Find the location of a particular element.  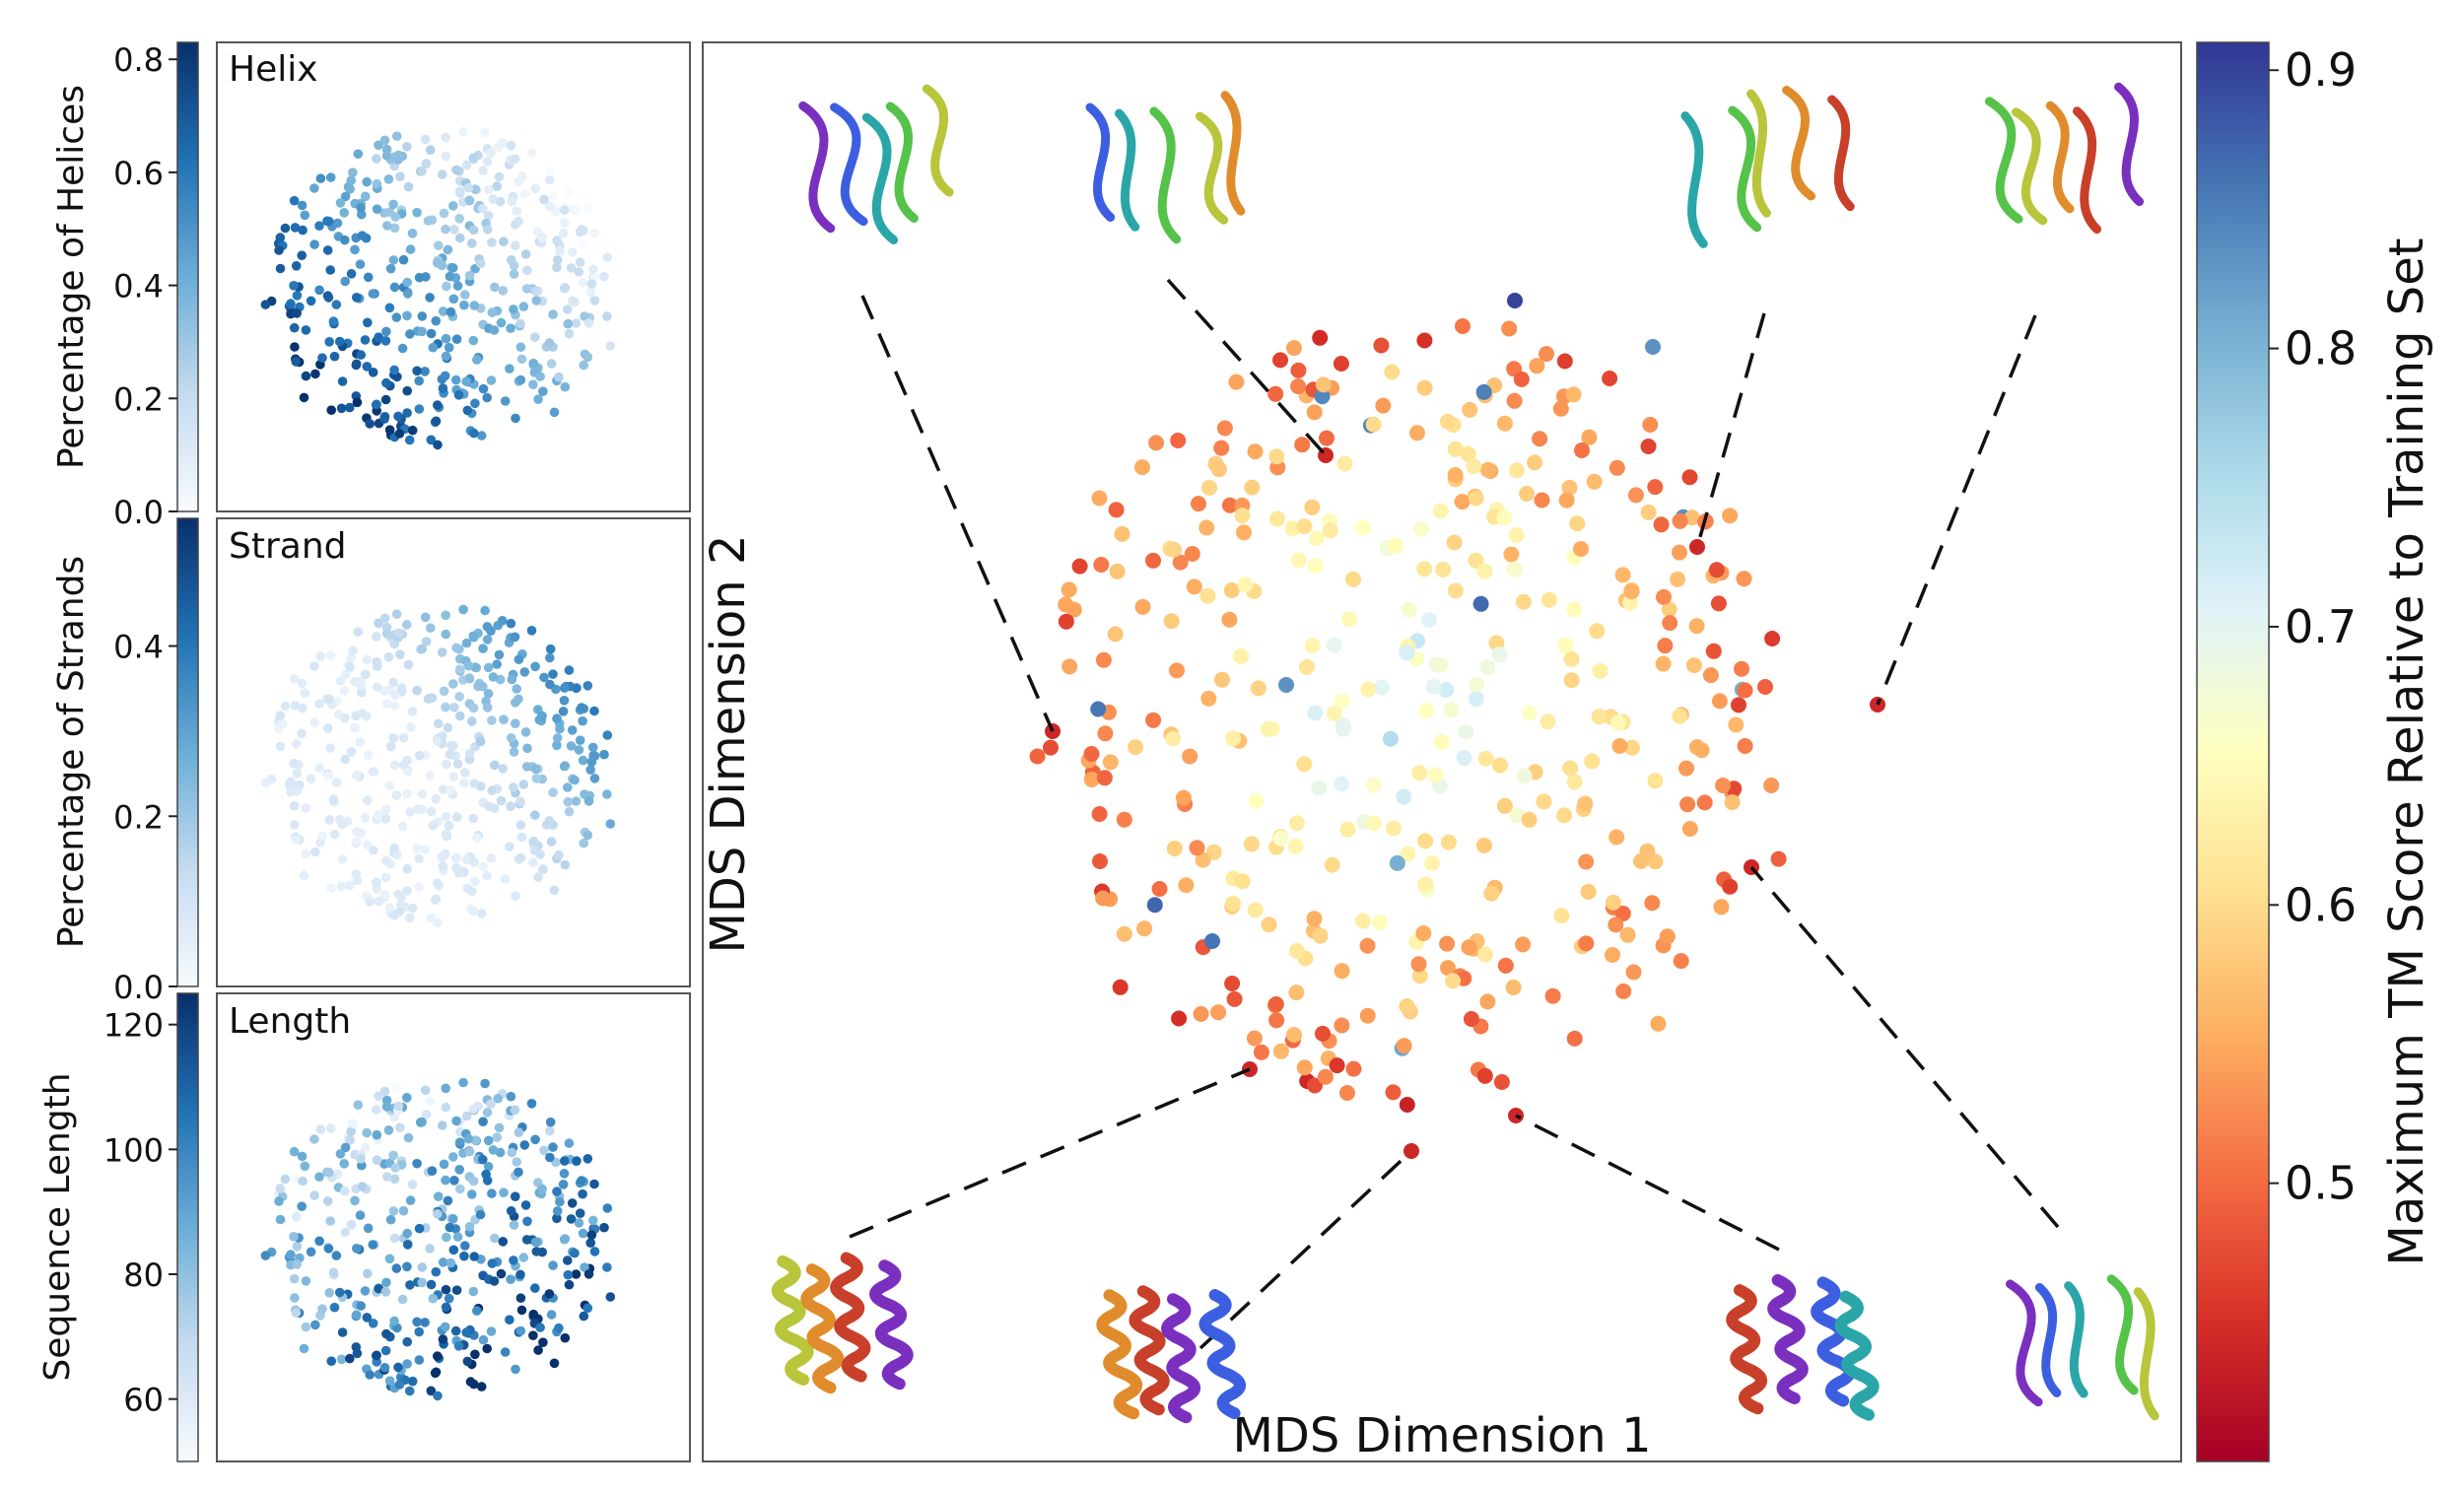

main-xlabel: MDS Dimension 1 is located at coordinates (1441, 1436).